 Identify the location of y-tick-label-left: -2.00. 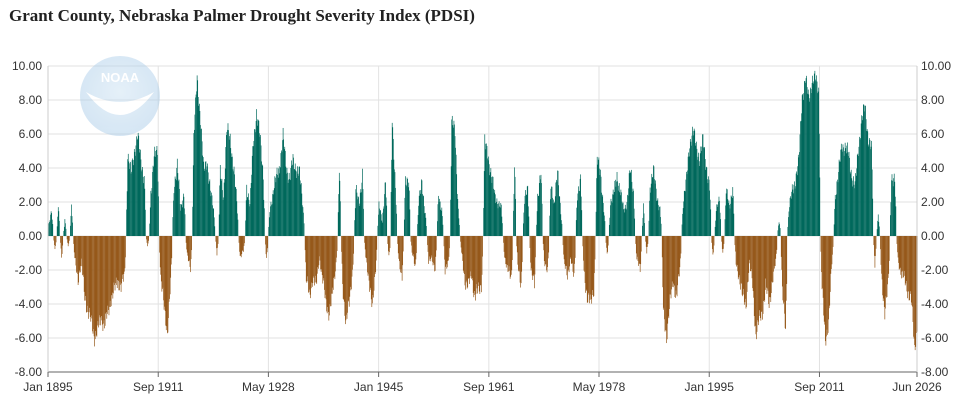
(29, 270).